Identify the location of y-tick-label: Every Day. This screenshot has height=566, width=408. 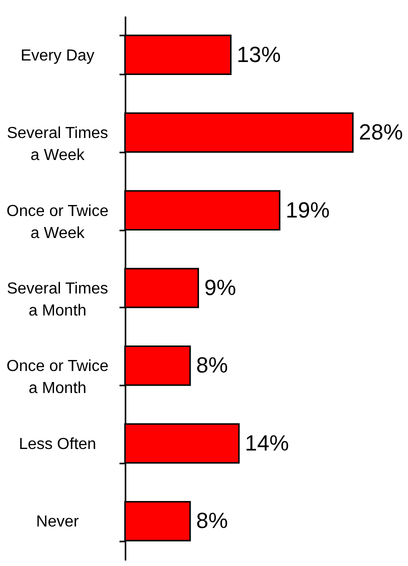
(57, 55).